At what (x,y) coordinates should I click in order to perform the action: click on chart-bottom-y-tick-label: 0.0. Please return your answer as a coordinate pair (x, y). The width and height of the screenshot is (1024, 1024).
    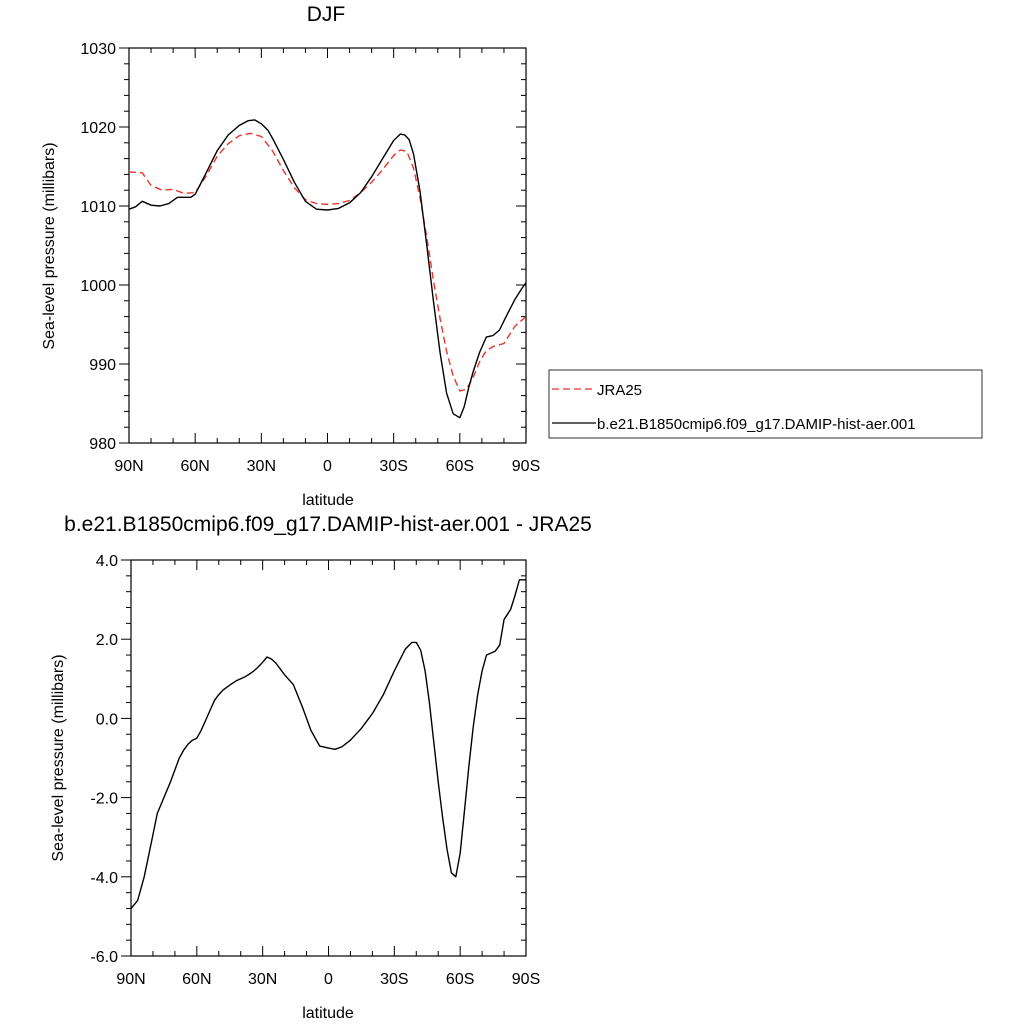
    Looking at the image, I should click on (107, 719).